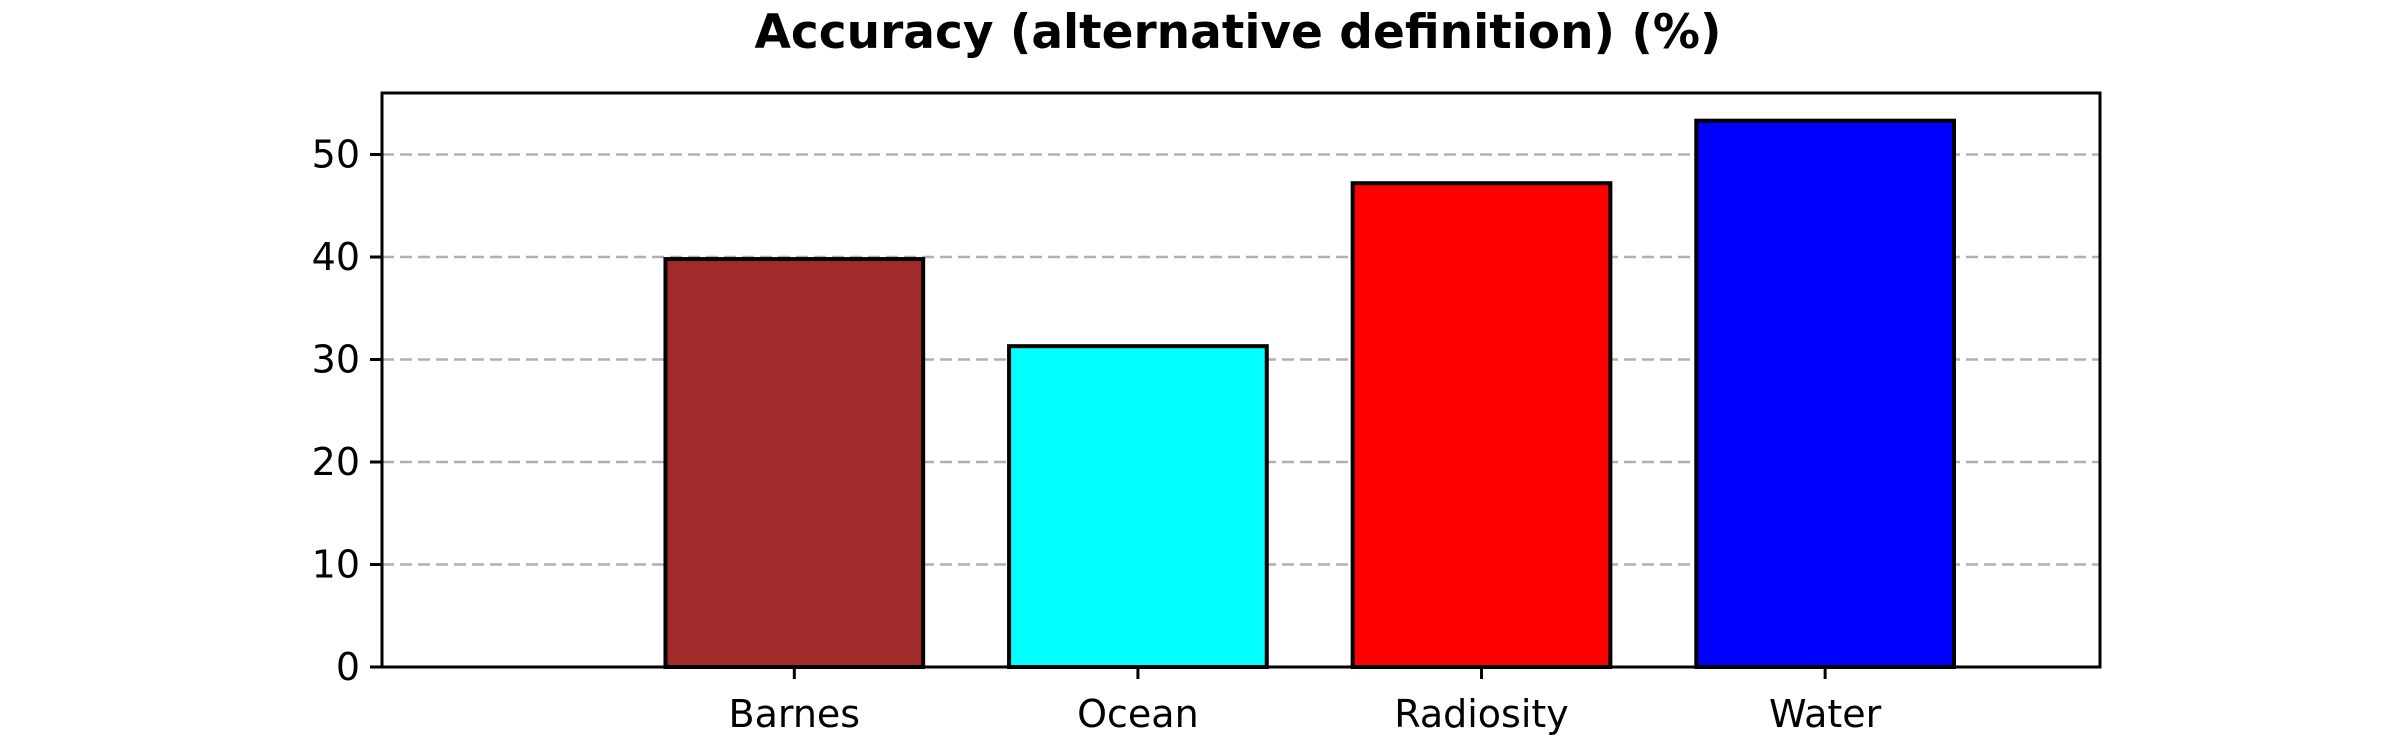 The width and height of the screenshot is (2400, 755). Describe the element at coordinates (794, 463) in the screenshot. I see `bar-barnes` at that location.